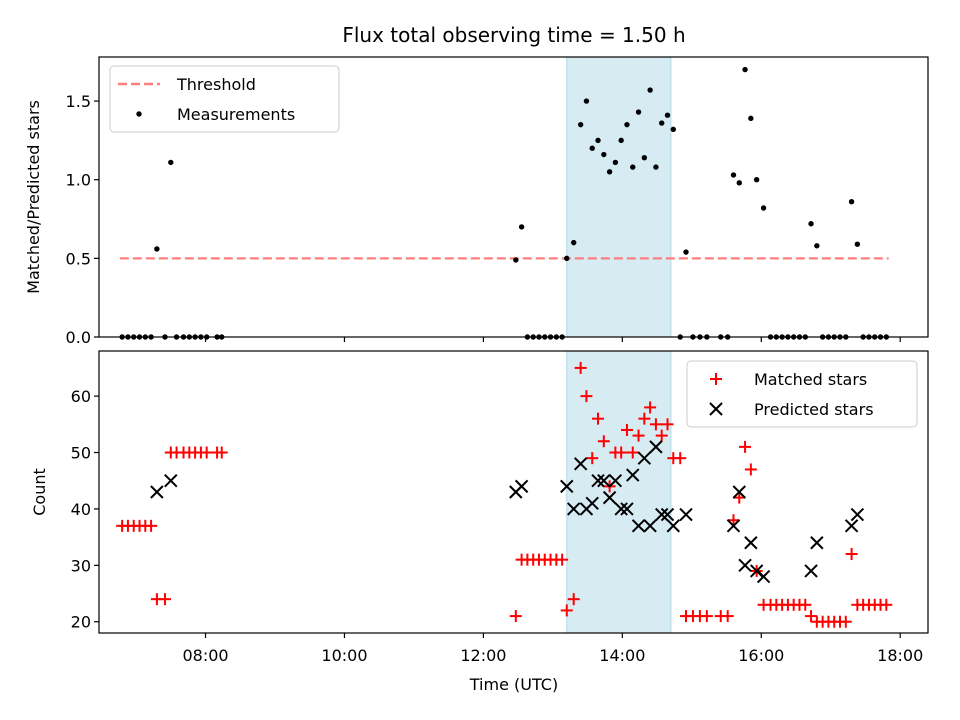 The image size is (960, 720). I want to click on bottom-y-axis-label: Count, so click(39, 492).